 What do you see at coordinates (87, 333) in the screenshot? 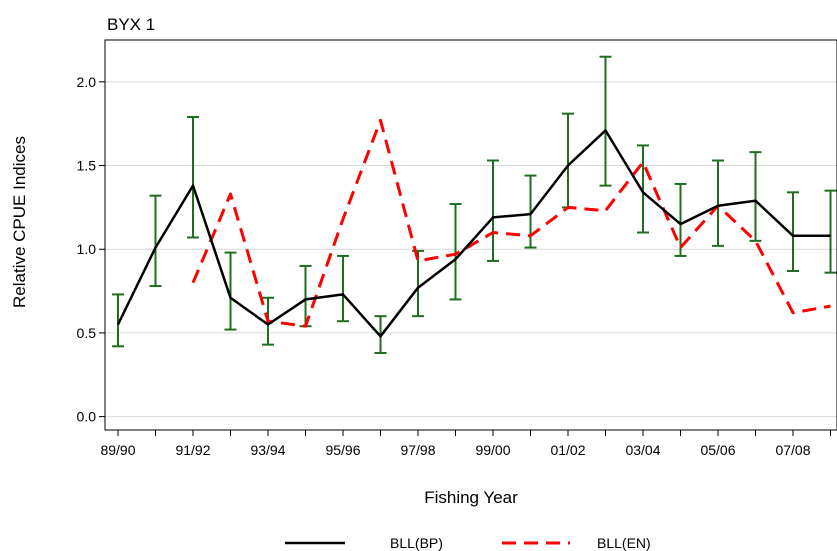
I see `y-tick-label: 0.5` at bounding box center [87, 333].